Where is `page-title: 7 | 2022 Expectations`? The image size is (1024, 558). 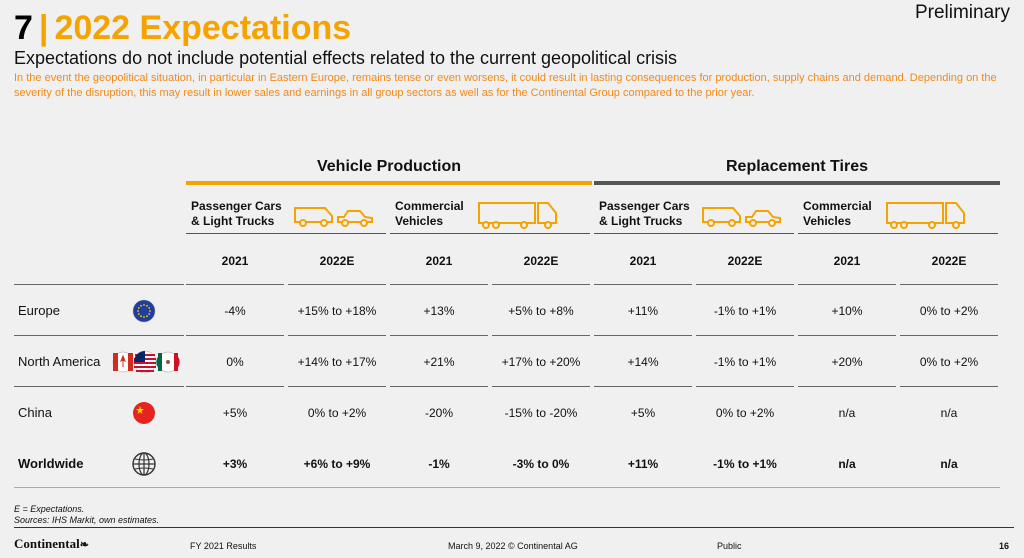
page-title: 7 | 2022 Expectations is located at coordinates (182, 28).